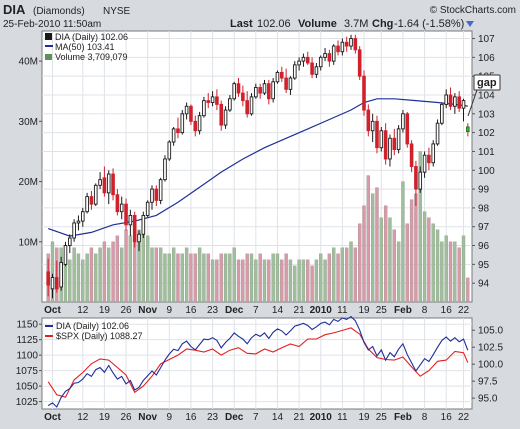 The image size is (520, 429). Describe the element at coordinates (83, 310) in the screenshot. I see `date-tick-label: 12` at that location.